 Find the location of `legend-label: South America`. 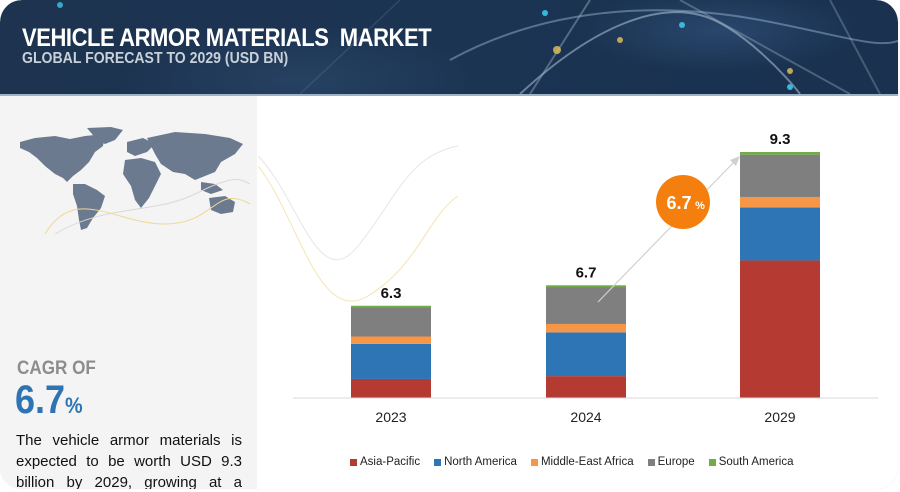

legend-label: South America is located at coordinates (756, 462).